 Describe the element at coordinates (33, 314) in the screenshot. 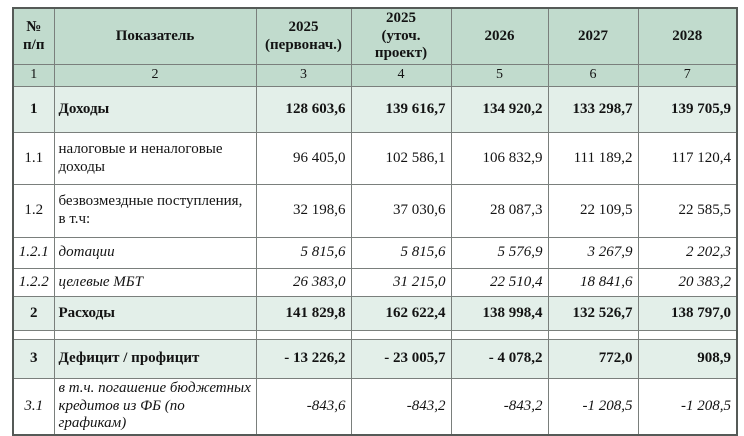

I see `row-num-cell: 2` at that location.